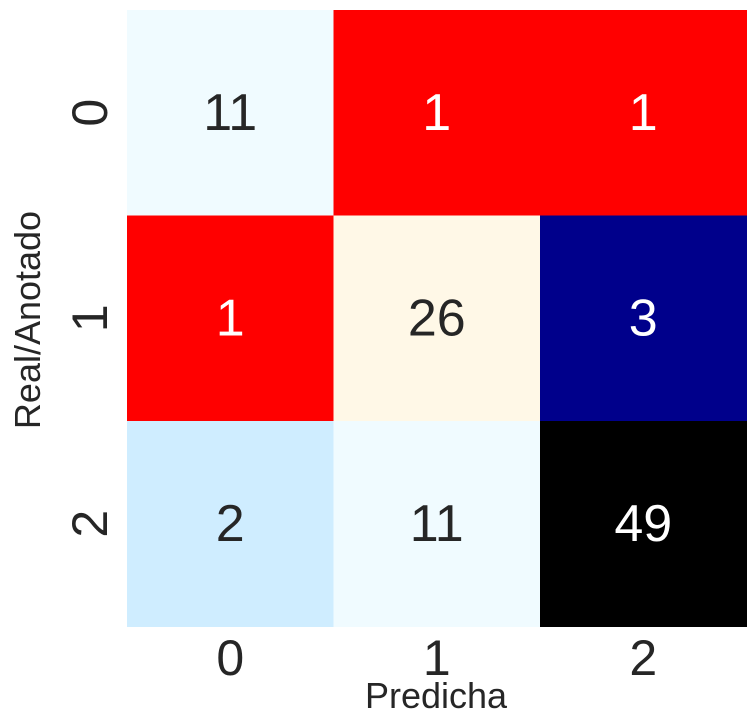 The width and height of the screenshot is (756, 724). I want to click on x-tick-label: 1, so click(437, 658).